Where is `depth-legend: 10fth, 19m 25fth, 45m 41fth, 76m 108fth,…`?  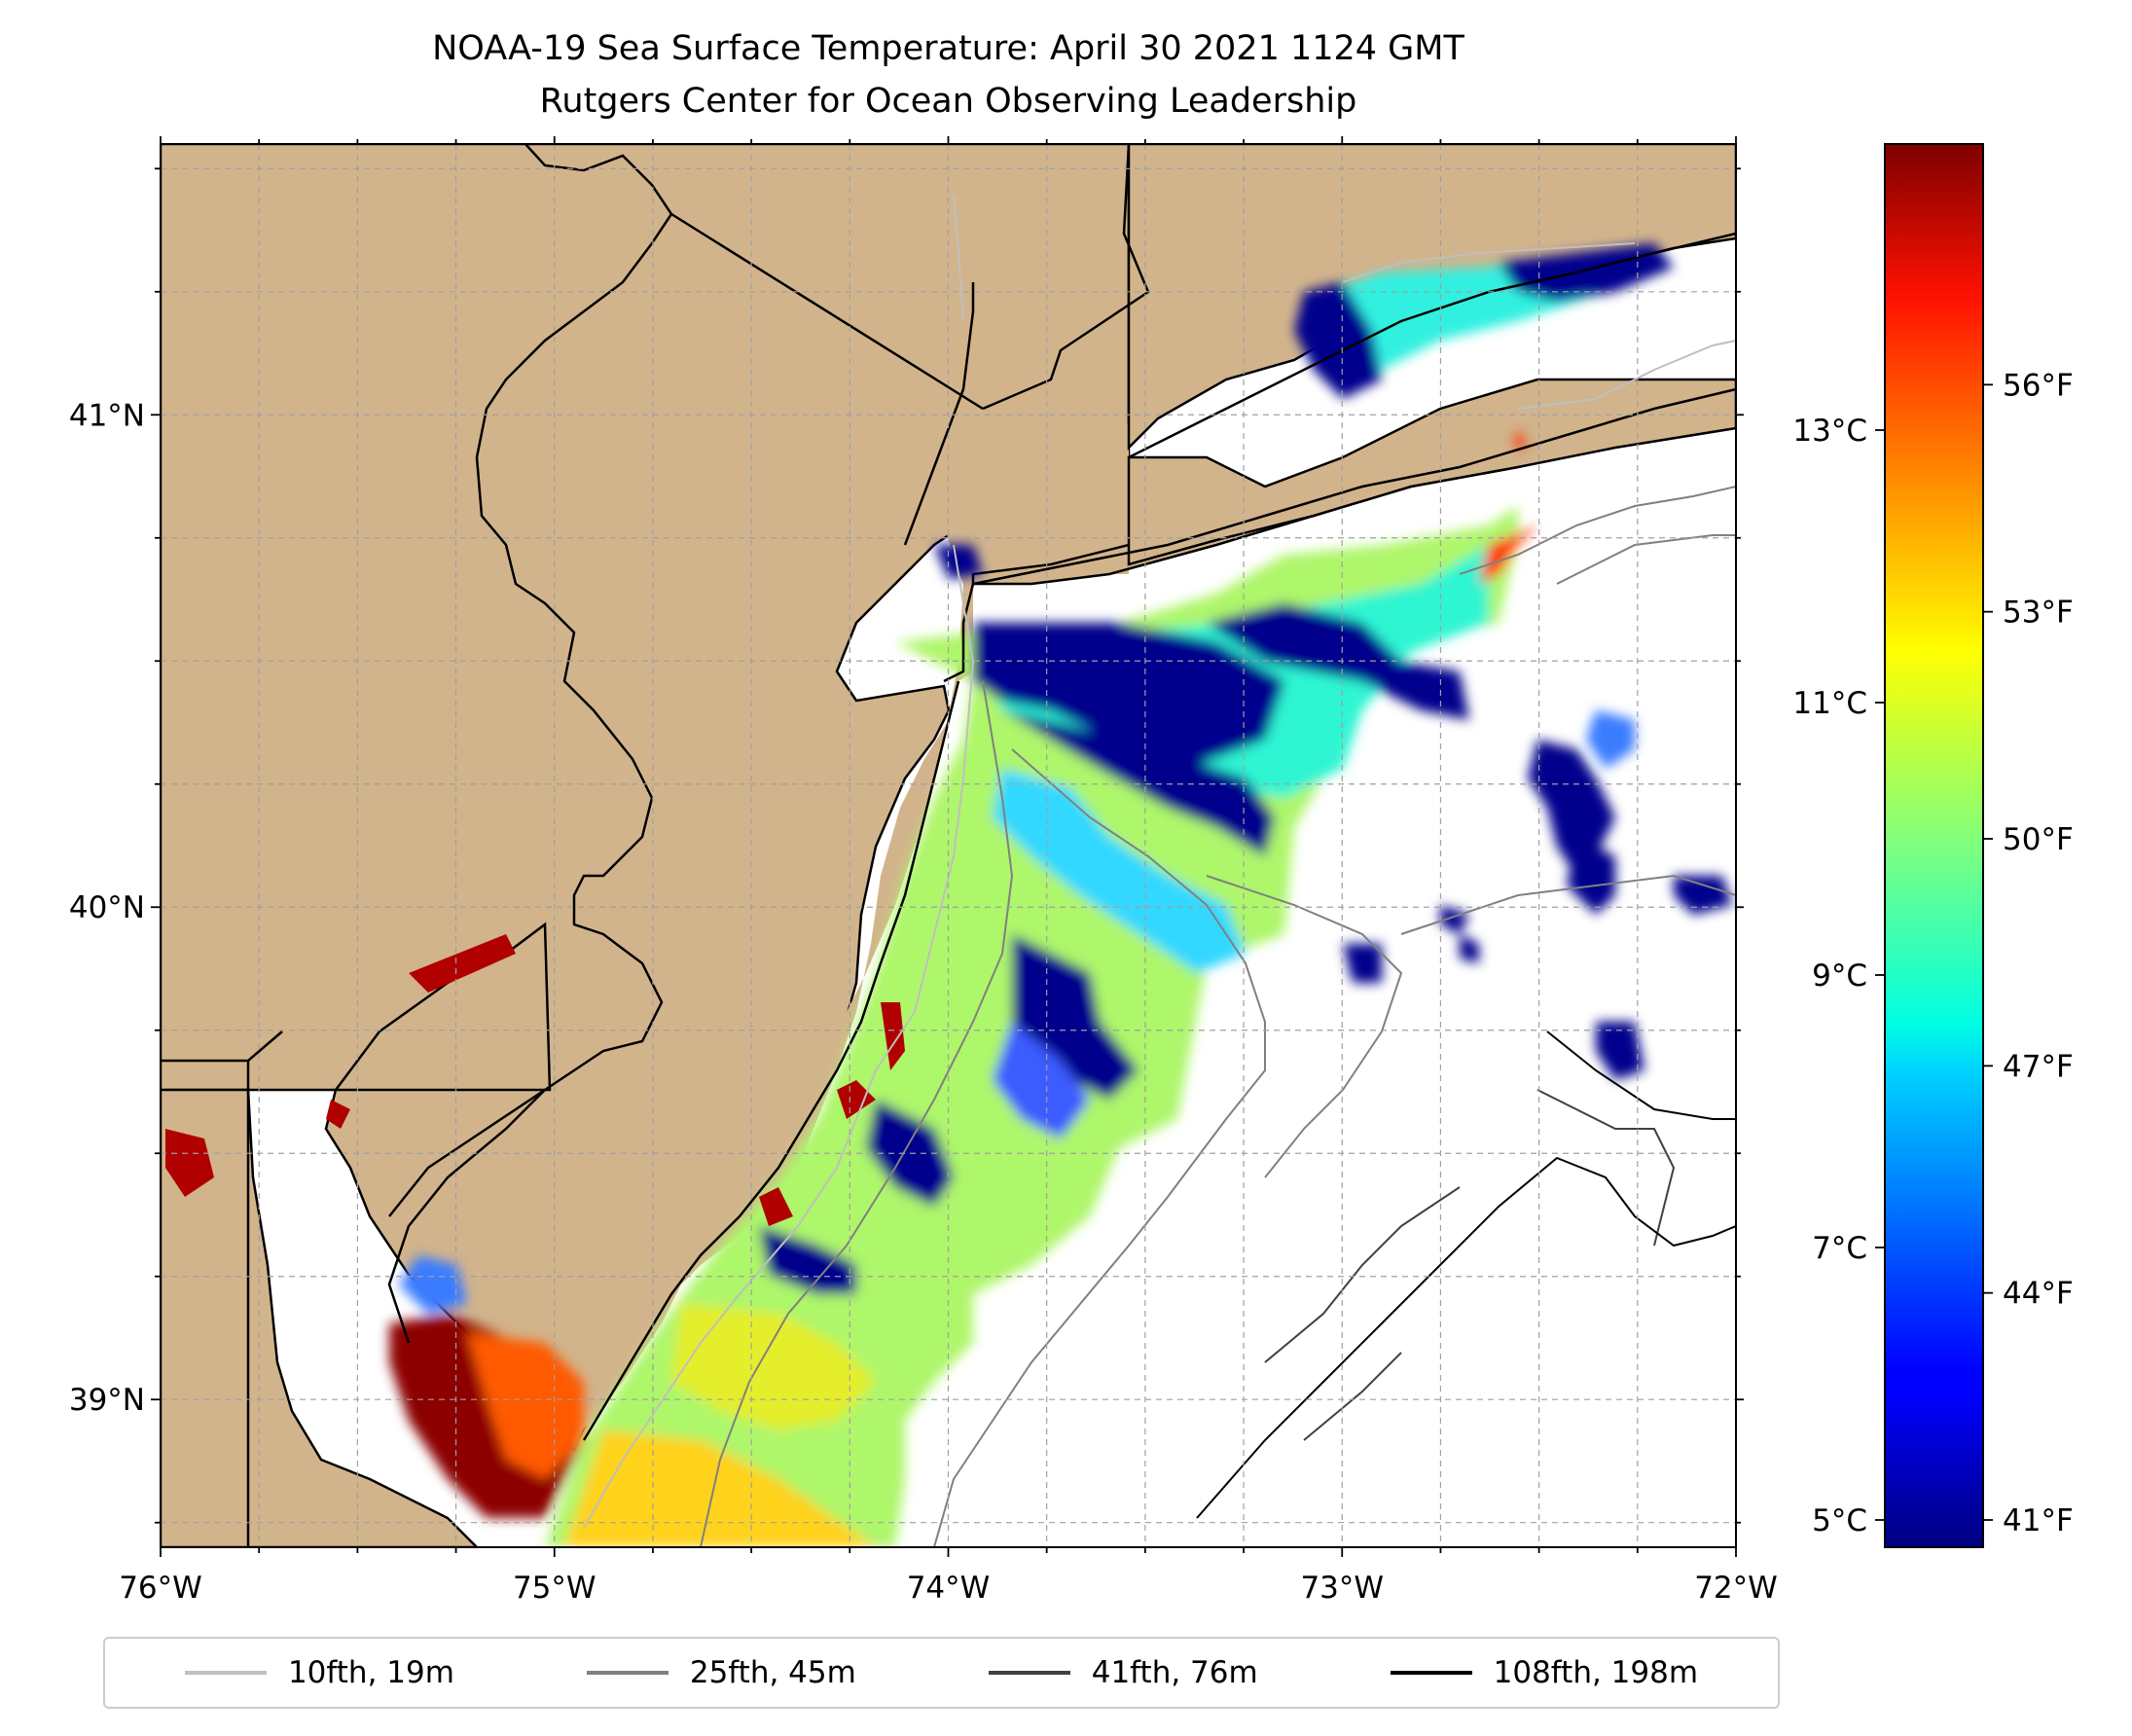 depth-legend: 10fth, 19m 25fth, 45m 41fth, 76m 108fth,… is located at coordinates (942, 1673).